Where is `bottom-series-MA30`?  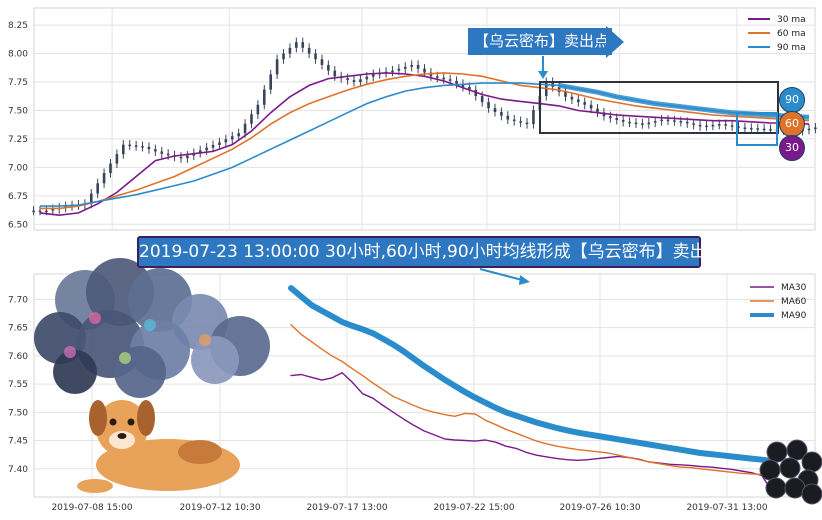
bottom-series-MA30 is located at coordinates (531, 432).